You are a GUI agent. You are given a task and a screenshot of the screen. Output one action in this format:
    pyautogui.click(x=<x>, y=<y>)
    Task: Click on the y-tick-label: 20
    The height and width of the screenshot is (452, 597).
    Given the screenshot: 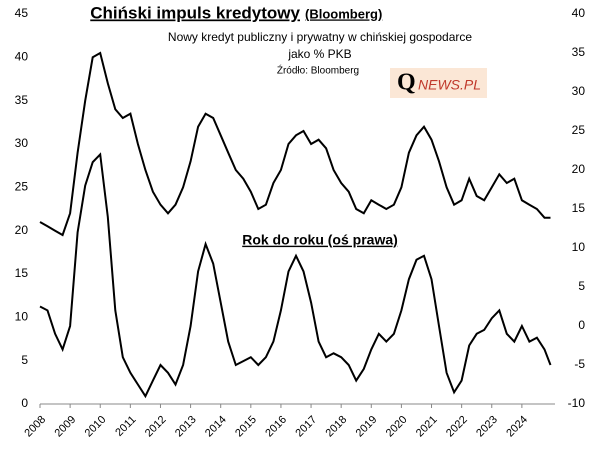 What is the action you would take?
    pyautogui.click(x=22, y=230)
    